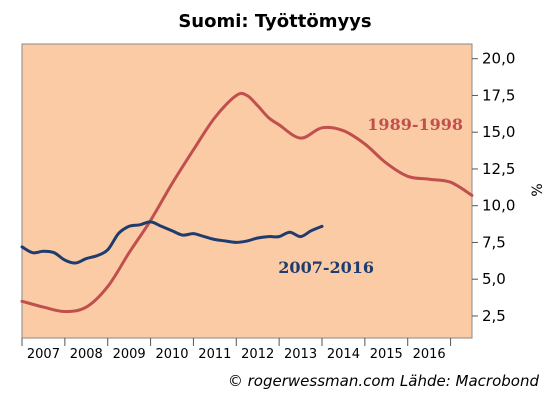 The width and height of the screenshot is (550, 400). I want to click on y-tick-label: 10,0, so click(498, 206).